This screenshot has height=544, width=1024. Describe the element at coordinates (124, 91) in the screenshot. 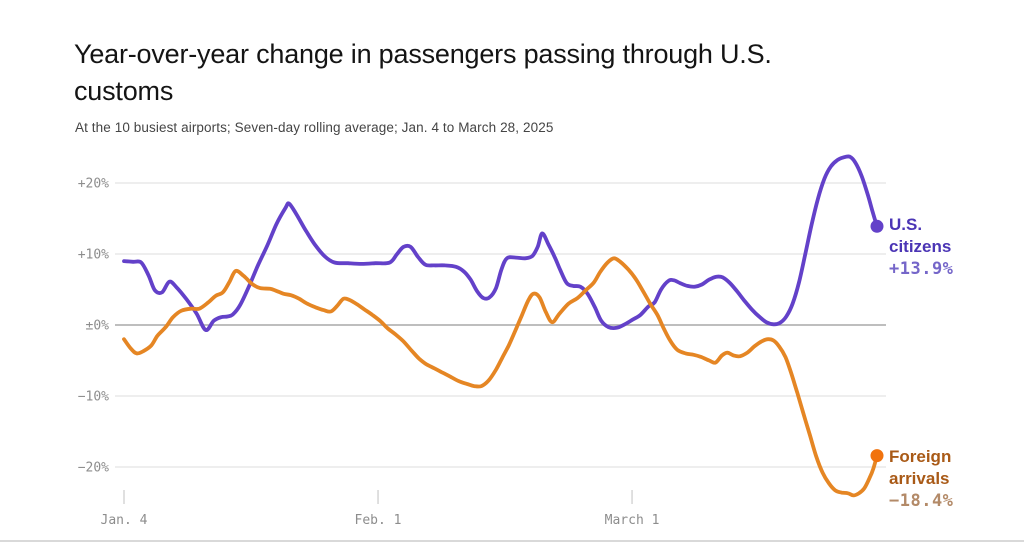

I see `chart-title-line2: customs` at that location.